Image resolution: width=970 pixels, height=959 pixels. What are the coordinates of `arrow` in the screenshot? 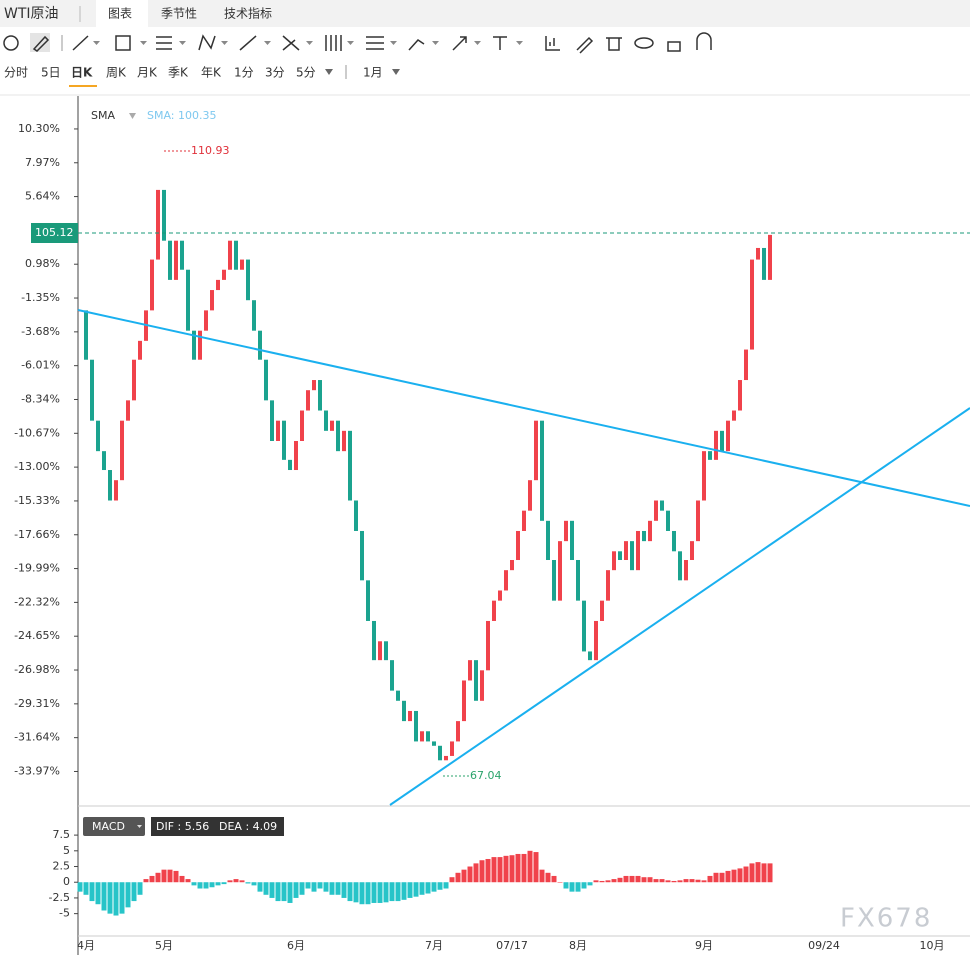 It's located at (308, 43).